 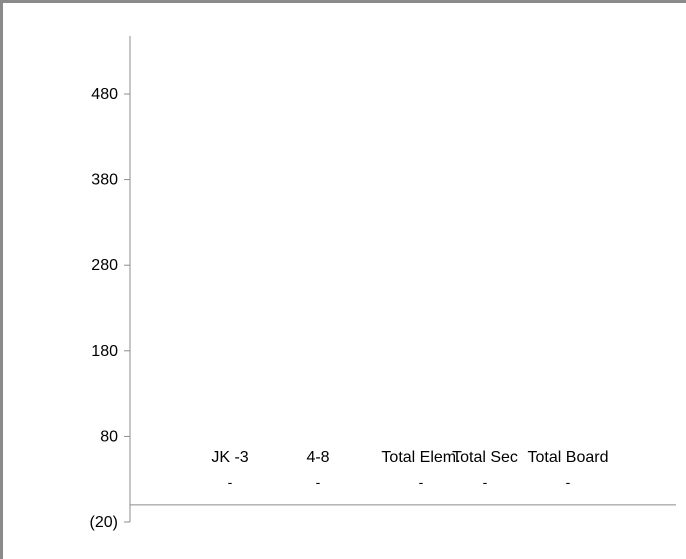 What do you see at coordinates (104, 522) in the screenshot?
I see `y-tick-label: (20)` at bounding box center [104, 522].